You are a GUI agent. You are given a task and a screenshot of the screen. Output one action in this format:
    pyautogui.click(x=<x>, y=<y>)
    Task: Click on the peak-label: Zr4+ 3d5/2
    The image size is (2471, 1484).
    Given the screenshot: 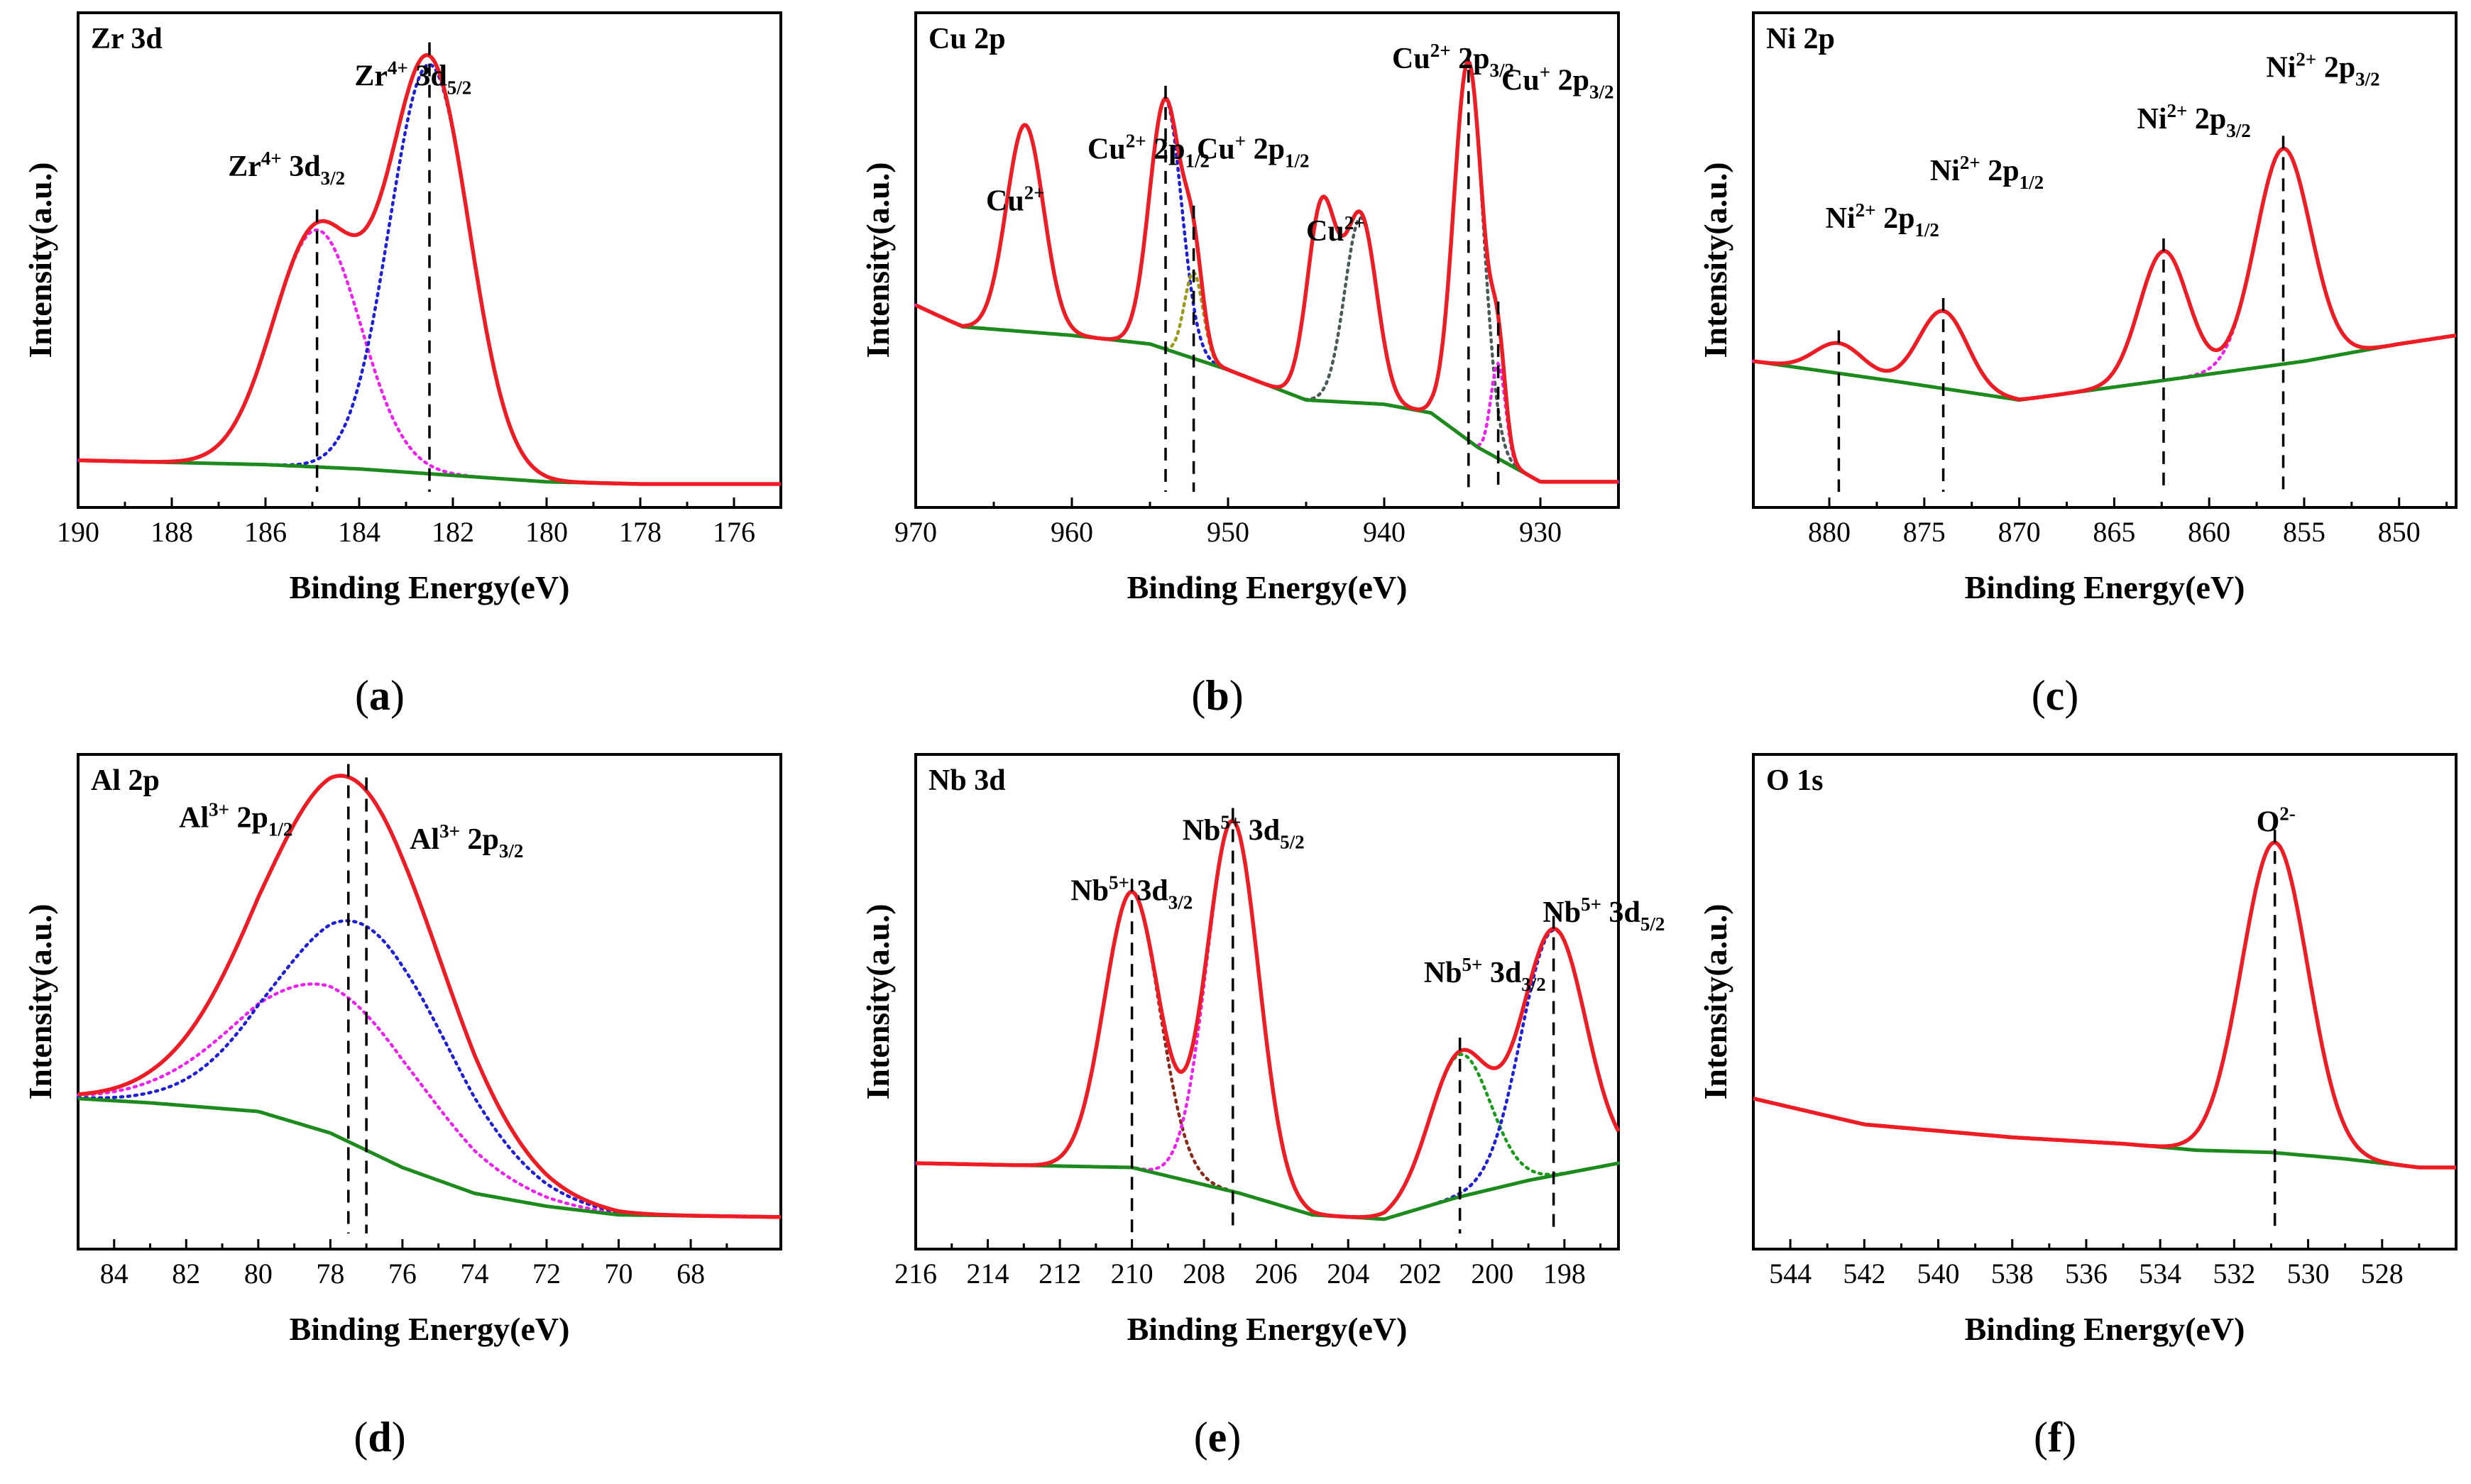 What is the action you would take?
    pyautogui.click(x=412, y=77)
    